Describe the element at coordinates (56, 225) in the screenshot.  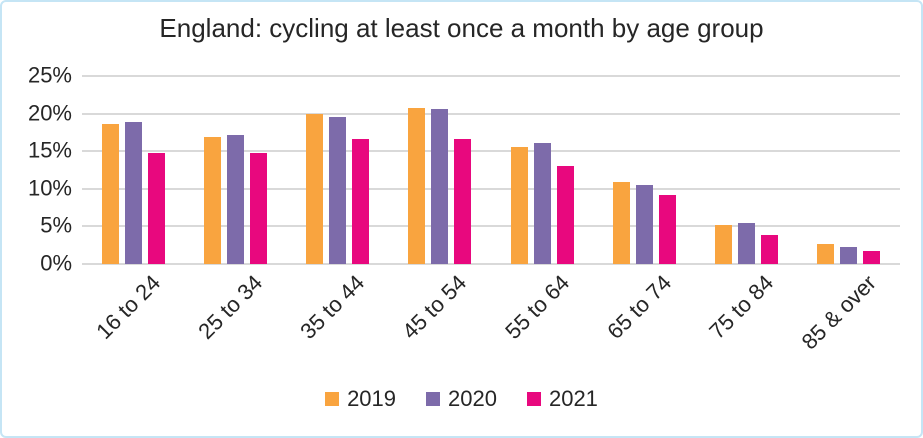
I see `y-axis-tick-label: 5%` at that location.